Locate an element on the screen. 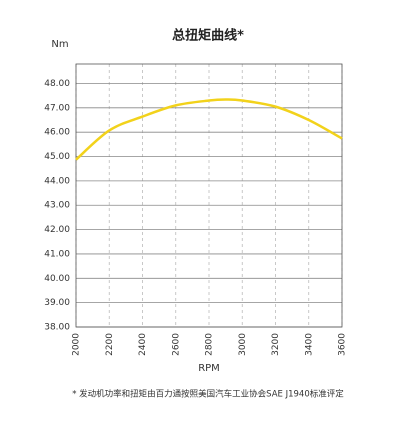 This screenshot has height=421, width=415. y-tick-label: 45.00 is located at coordinates (57, 157).